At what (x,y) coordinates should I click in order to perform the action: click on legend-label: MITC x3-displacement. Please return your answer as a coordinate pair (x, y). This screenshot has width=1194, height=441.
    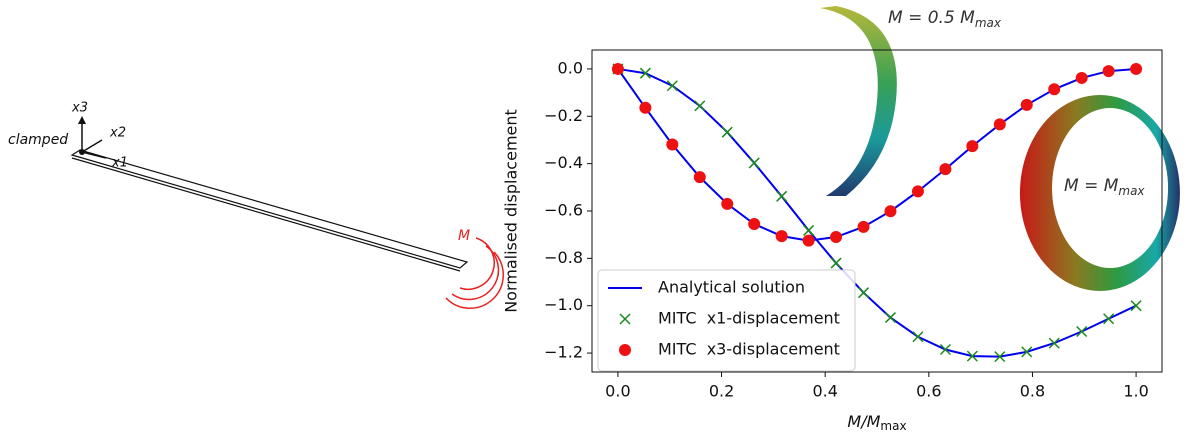
    Looking at the image, I should click on (749, 349).